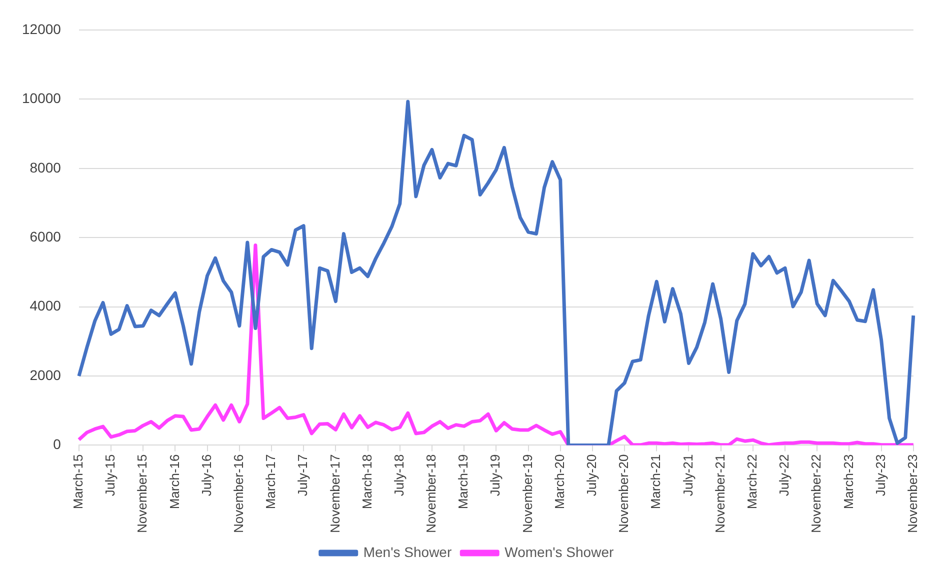 This screenshot has height=574, width=932. What do you see at coordinates (912, 494) in the screenshot?
I see `x-tick-label: November-23` at bounding box center [912, 494].